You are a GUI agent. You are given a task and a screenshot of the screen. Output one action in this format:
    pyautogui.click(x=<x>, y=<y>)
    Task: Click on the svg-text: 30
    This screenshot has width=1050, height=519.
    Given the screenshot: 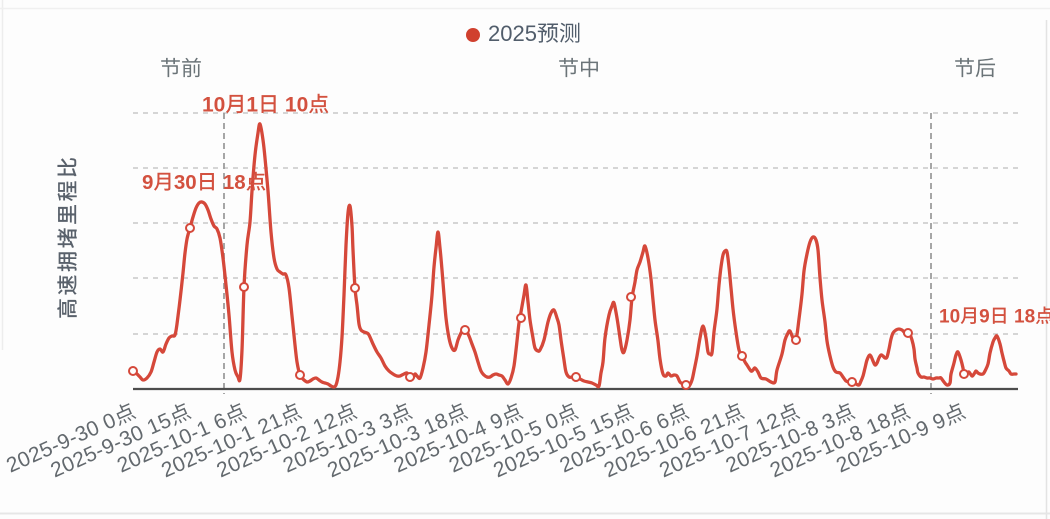 What is the action you would take?
    pyautogui.click(x=185, y=182)
    